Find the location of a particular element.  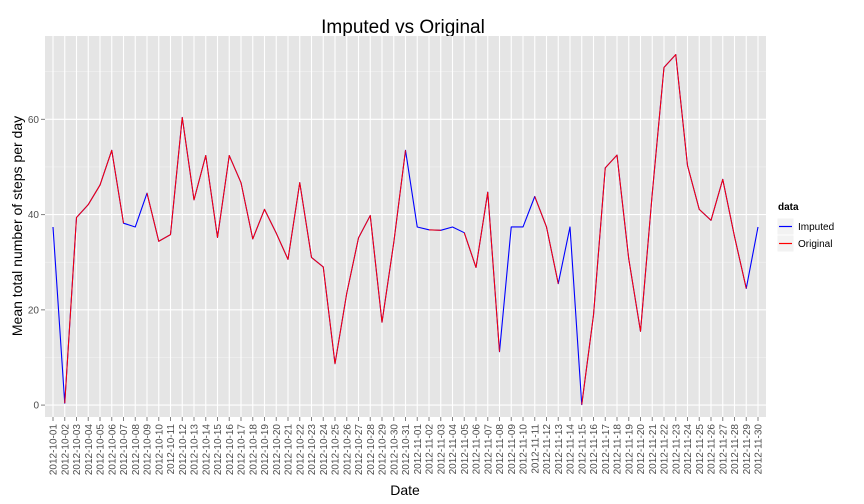

legend-label-imputed: Imputed is located at coordinates (816, 227).